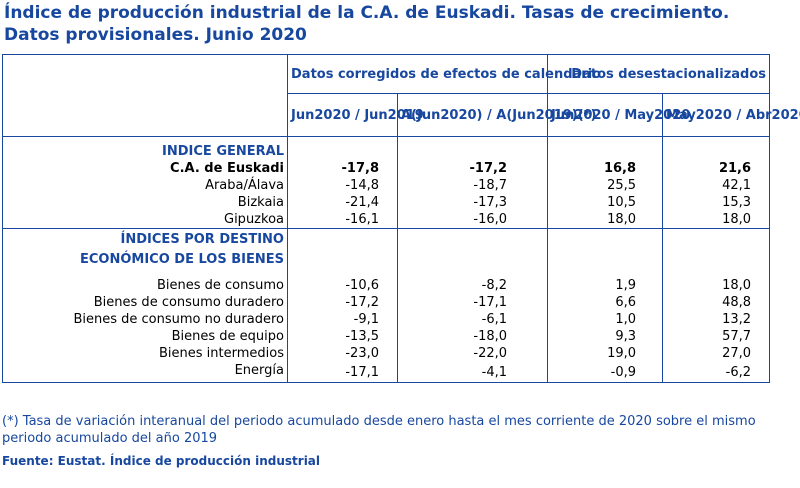 The image size is (800, 488). I want to click on cell-value: 1,0, so click(605, 319).